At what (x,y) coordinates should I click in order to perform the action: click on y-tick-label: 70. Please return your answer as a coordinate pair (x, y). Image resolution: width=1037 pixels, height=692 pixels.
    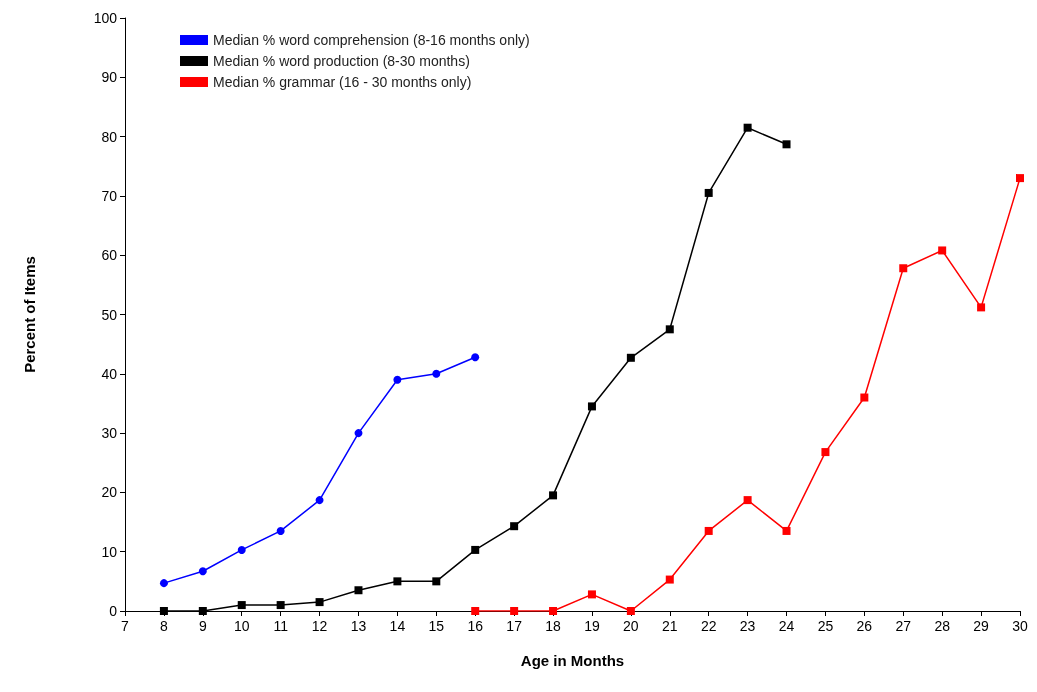
    Looking at the image, I should click on (109, 195).